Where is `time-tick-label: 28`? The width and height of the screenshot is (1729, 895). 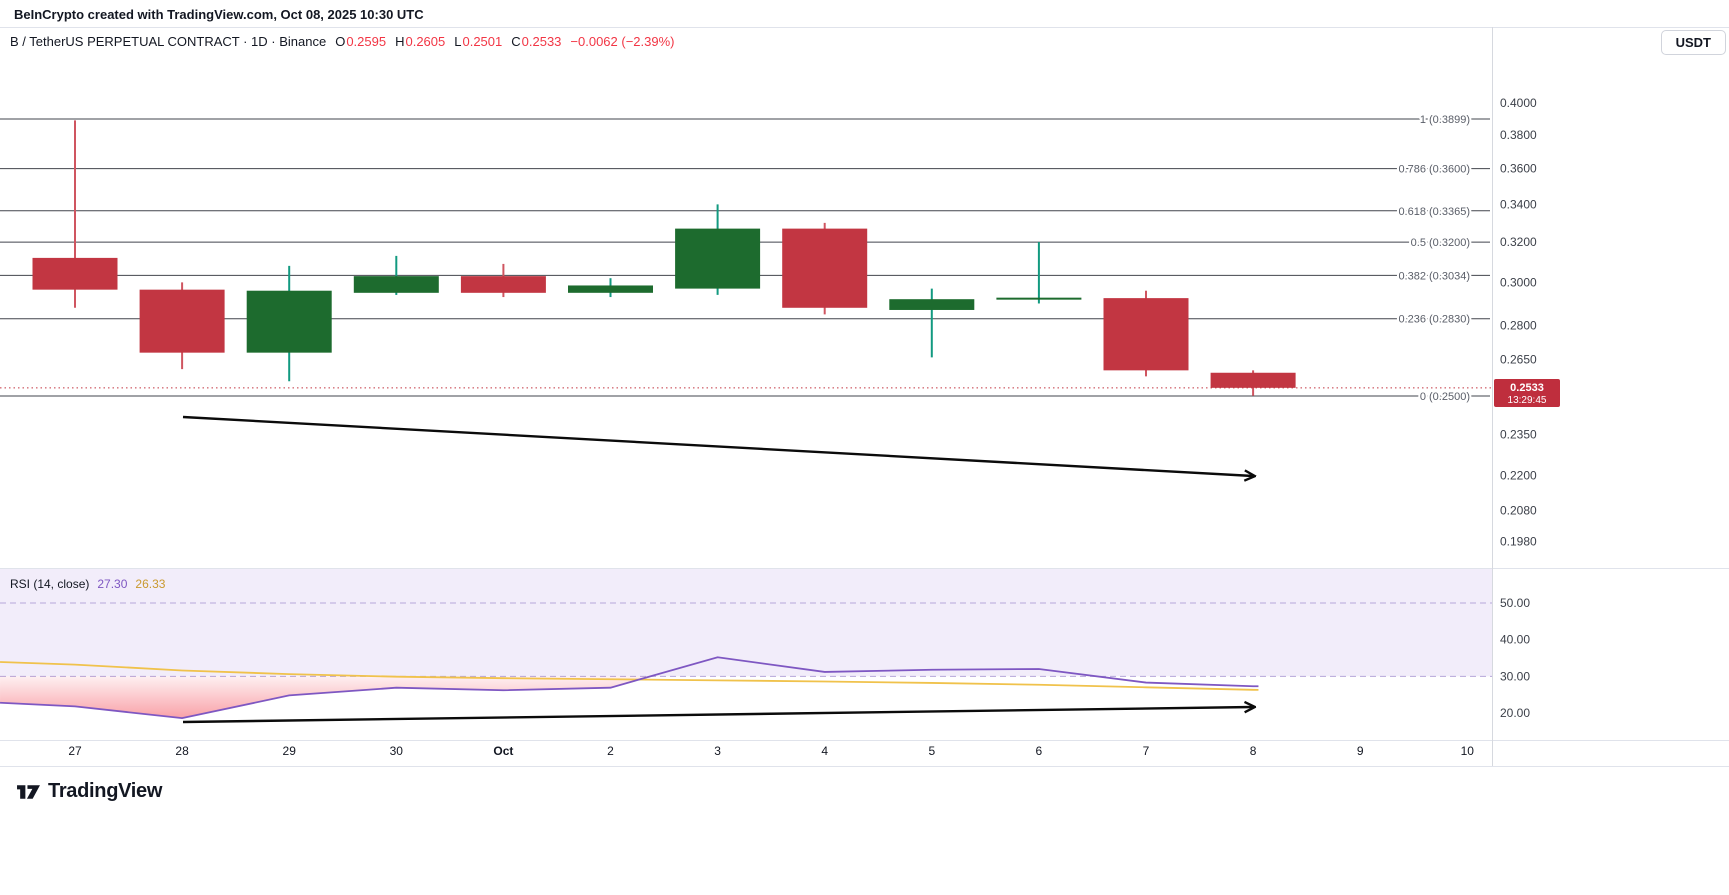
time-tick-label: 28 is located at coordinates (182, 751).